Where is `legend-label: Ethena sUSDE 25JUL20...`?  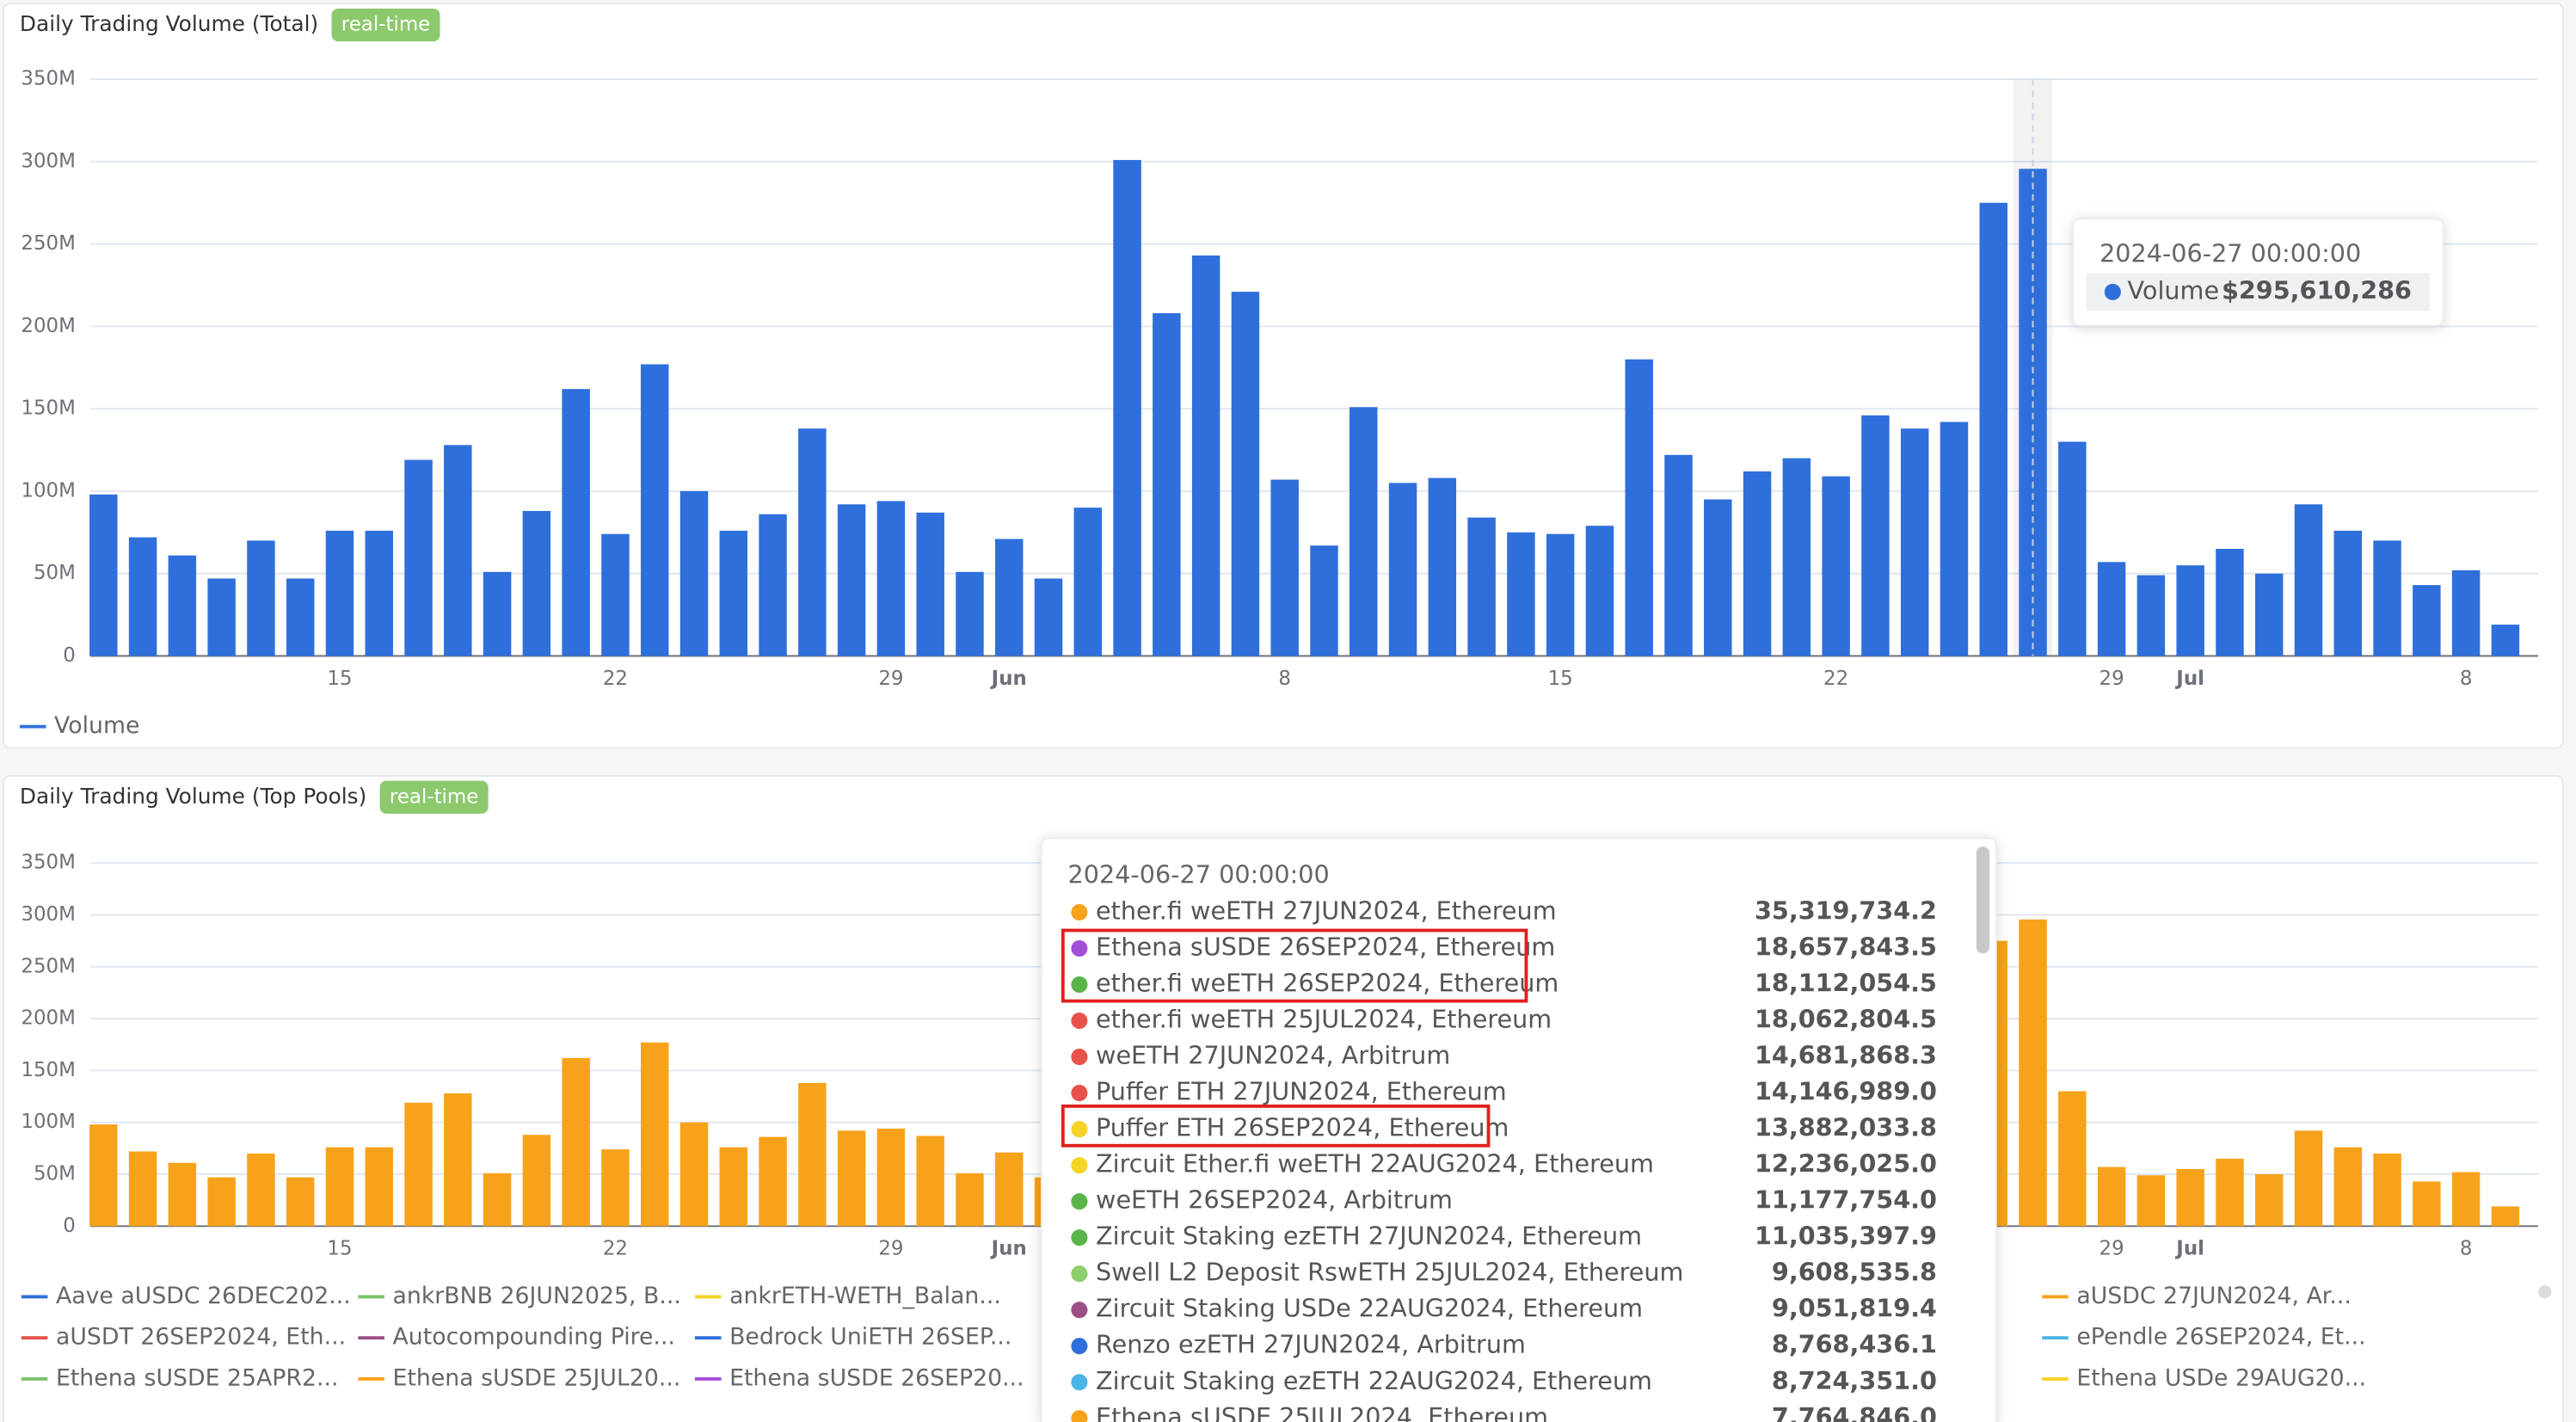
legend-label: Ethena sUSDE 25JUL20... is located at coordinates (537, 1377).